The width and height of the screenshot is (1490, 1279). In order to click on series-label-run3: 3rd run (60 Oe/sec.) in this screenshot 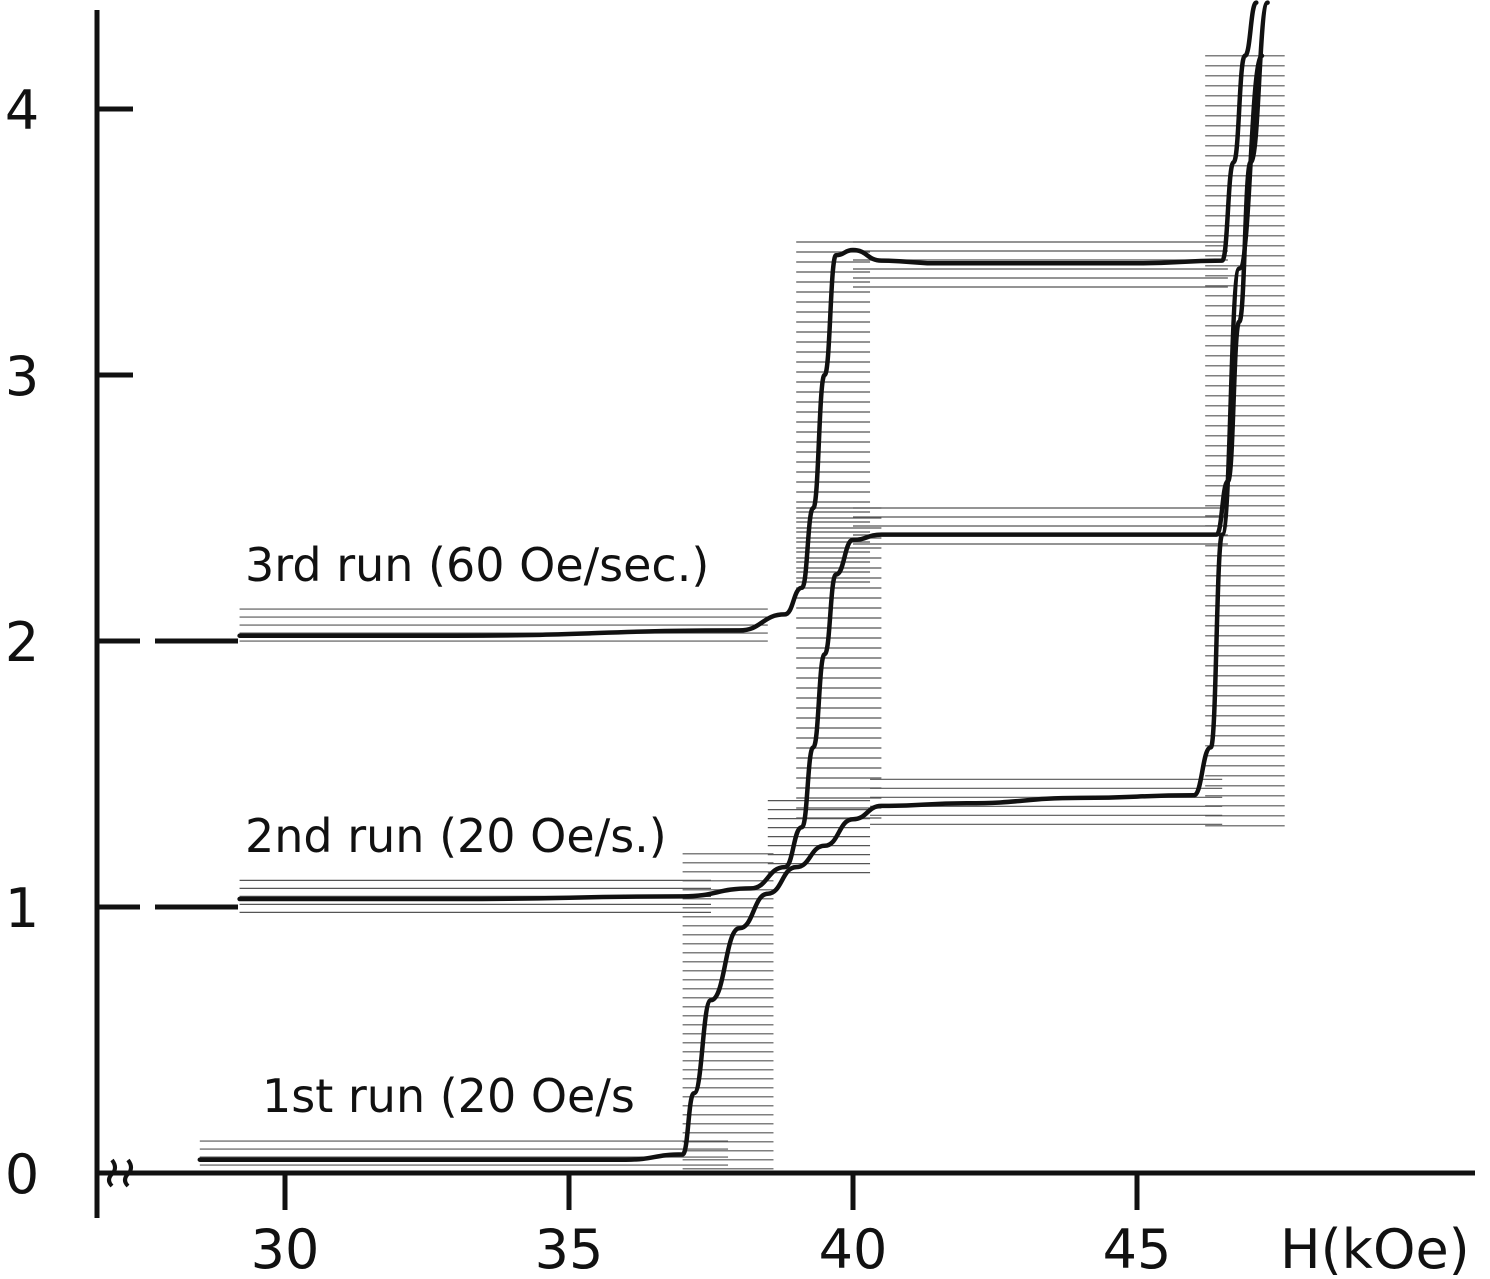, I will do `click(477, 565)`.